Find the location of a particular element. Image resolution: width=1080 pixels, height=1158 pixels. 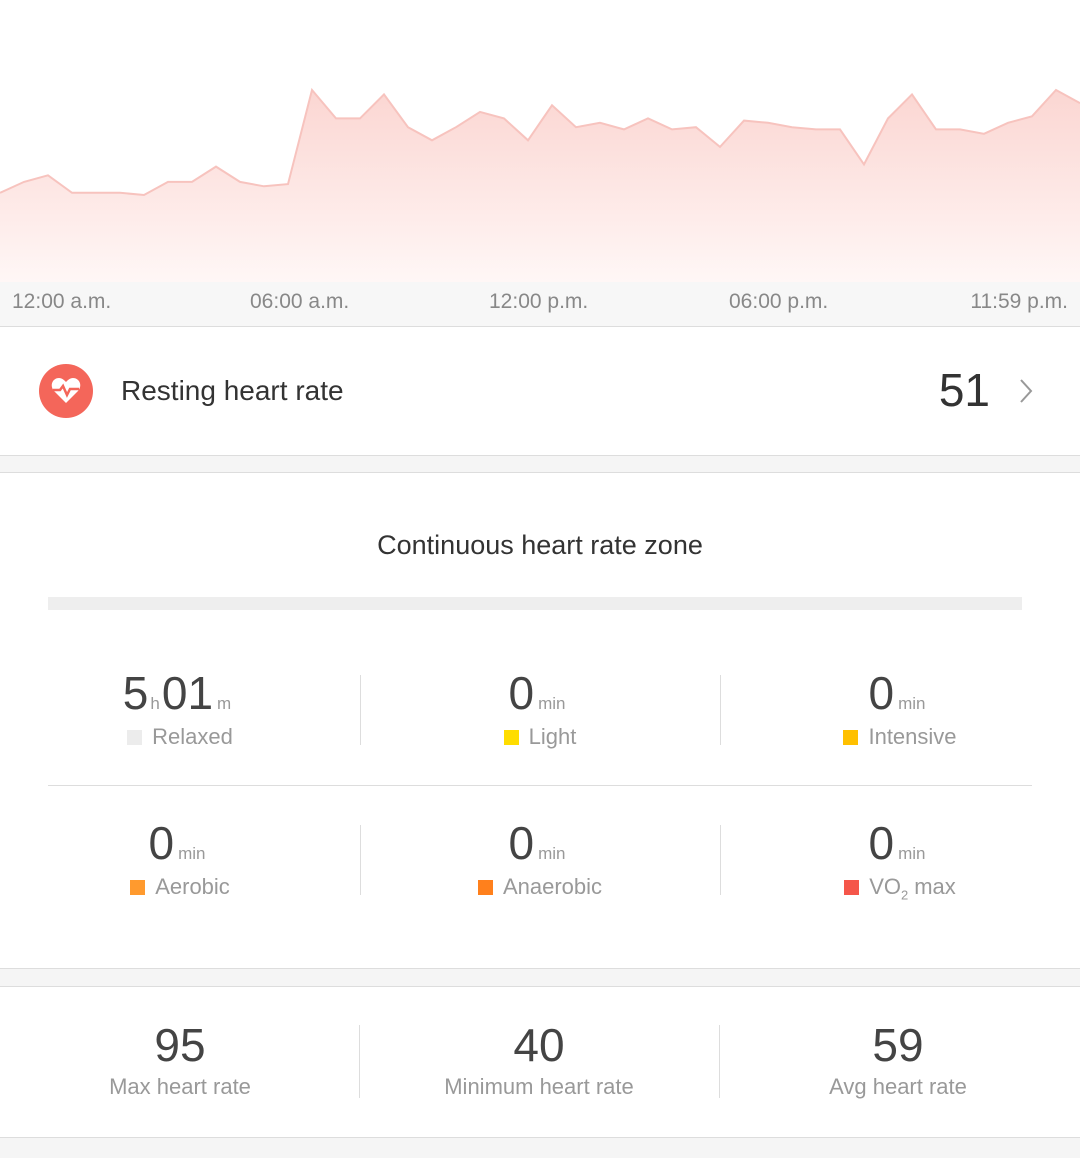

zone-label: Light is located at coordinates (552, 736).